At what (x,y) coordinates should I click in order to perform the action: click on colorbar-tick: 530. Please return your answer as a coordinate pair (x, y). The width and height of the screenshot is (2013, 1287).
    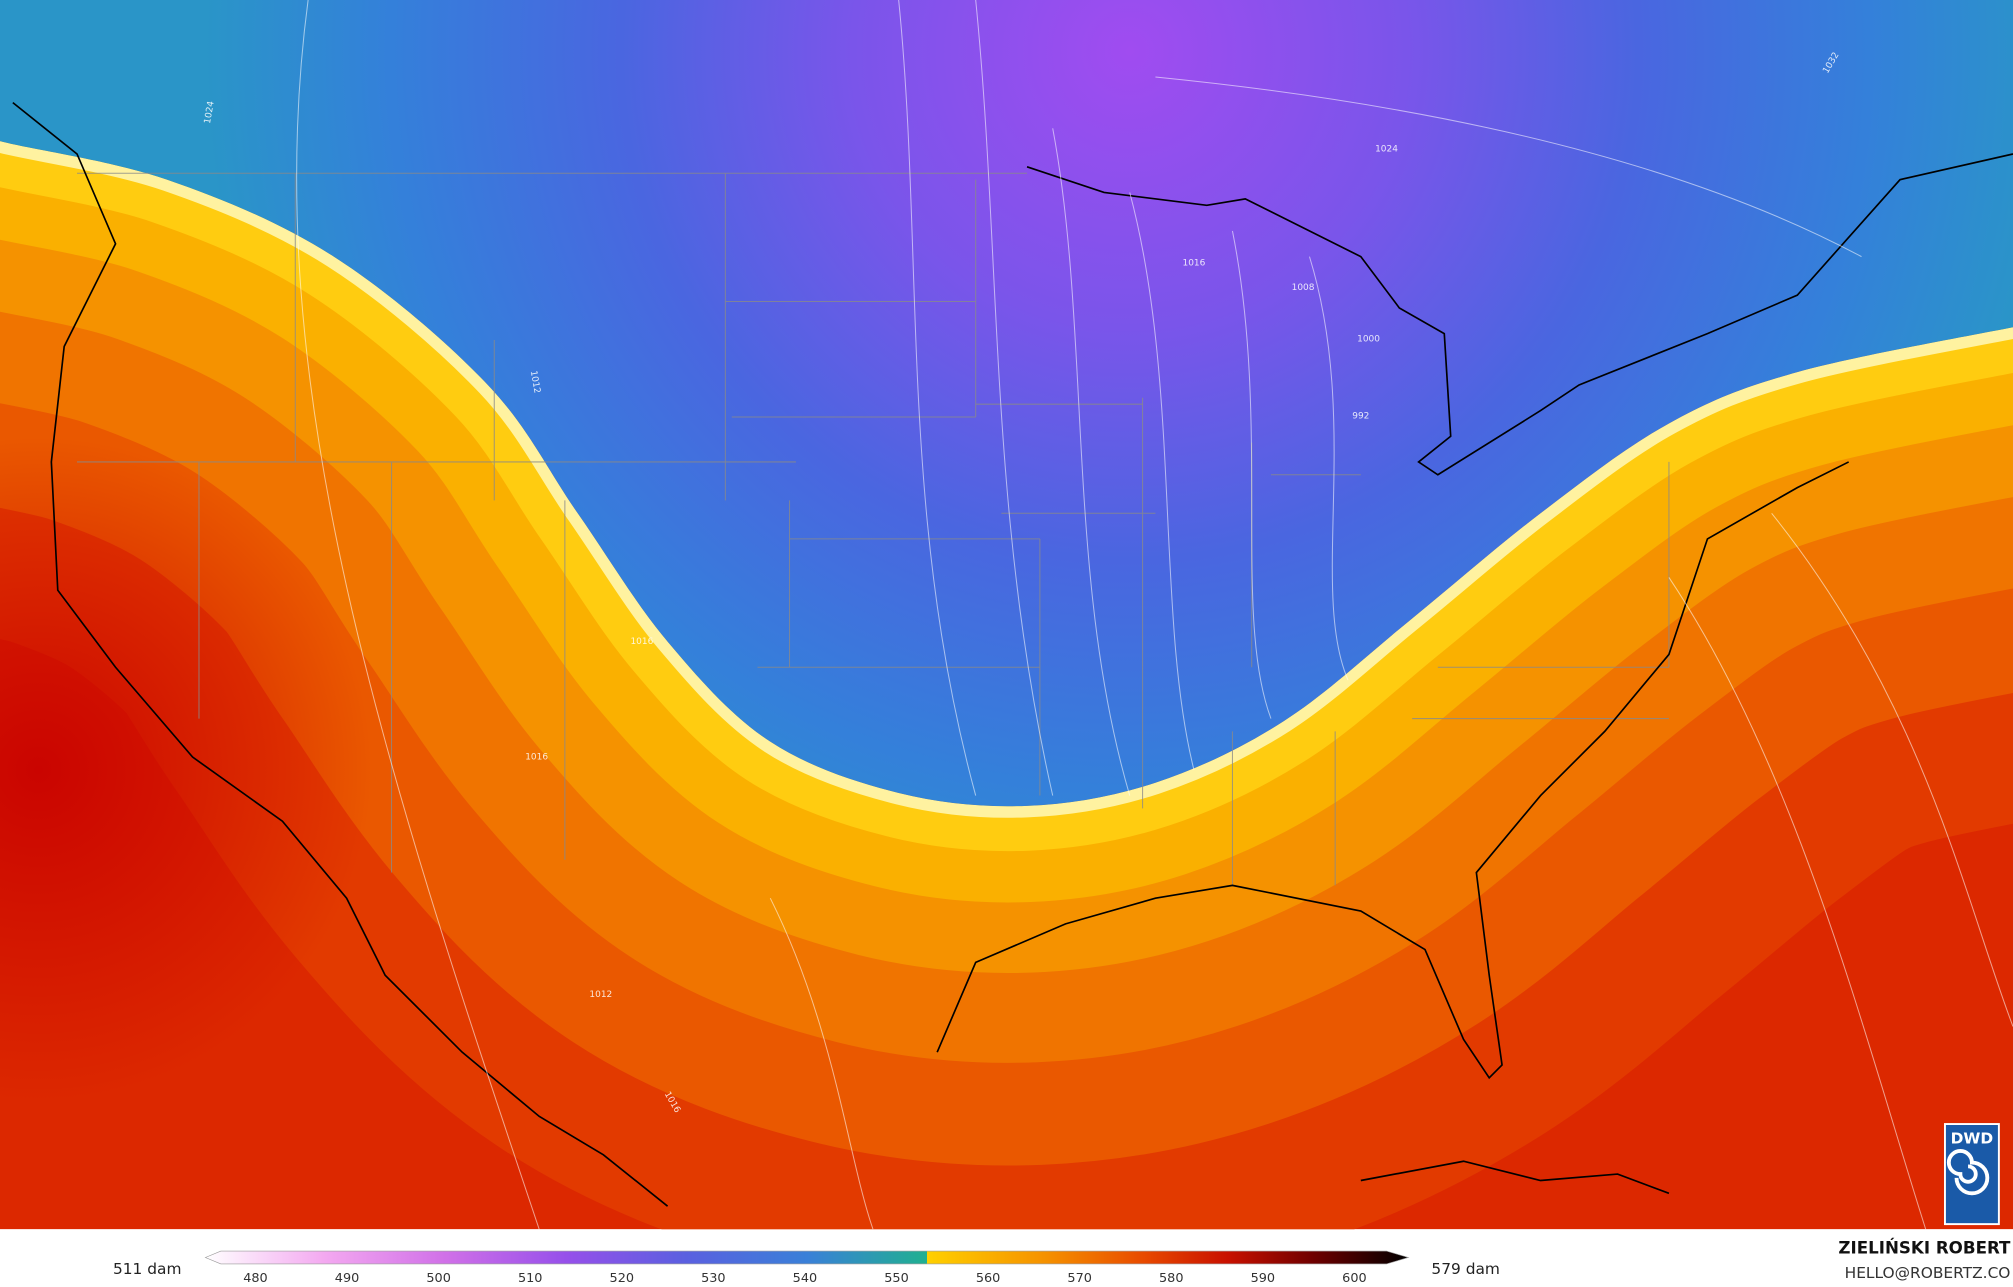
    Looking at the image, I should click on (713, 1278).